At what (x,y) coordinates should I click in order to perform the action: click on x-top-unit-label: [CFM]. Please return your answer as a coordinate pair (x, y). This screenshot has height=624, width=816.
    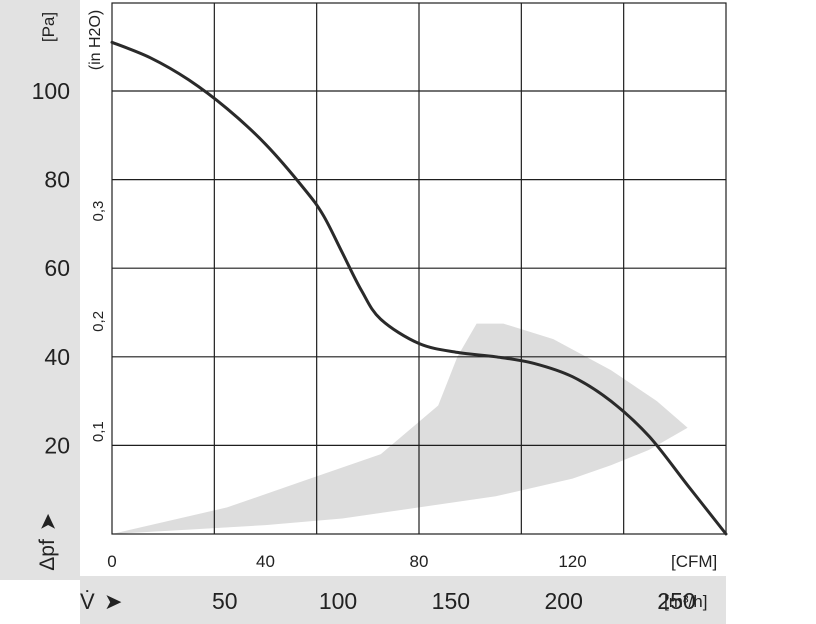
    Looking at the image, I should click on (694, 561).